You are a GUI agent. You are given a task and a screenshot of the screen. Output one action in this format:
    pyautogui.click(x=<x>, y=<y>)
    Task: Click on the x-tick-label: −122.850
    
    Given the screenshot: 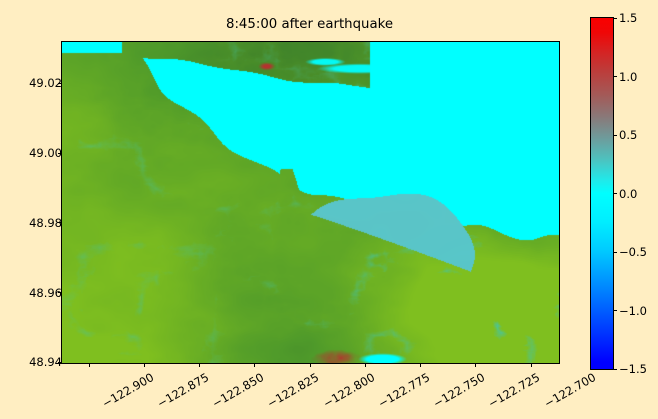 What is the action you would take?
    pyautogui.click(x=238, y=390)
    